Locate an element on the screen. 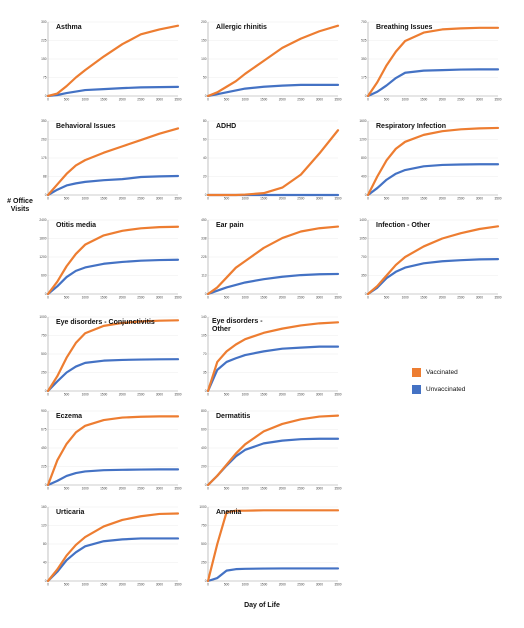 This screenshot has width=524, height=628. series-line-unvaccinated-asthma is located at coordinates (113, 91).